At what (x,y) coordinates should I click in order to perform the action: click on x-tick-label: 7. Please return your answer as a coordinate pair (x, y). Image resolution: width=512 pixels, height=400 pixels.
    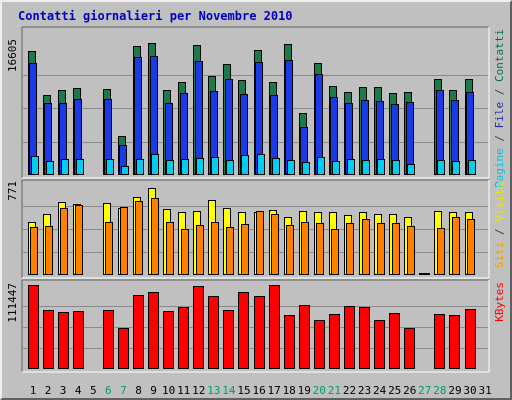
    Looking at the image, I should click on (123, 390).